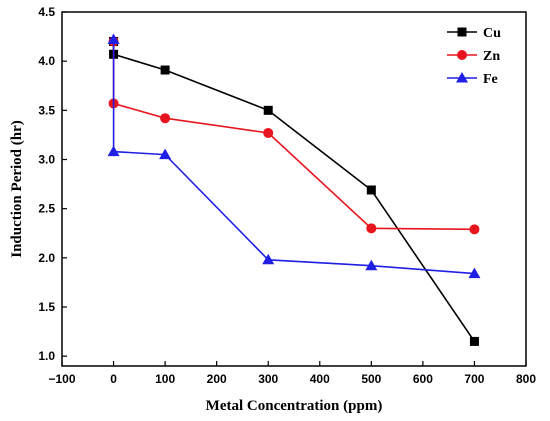 Image resolution: width=550 pixels, height=421 pixels. Describe the element at coordinates (46, 307) in the screenshot. I see `y-tick-label: 1.5` at that location.